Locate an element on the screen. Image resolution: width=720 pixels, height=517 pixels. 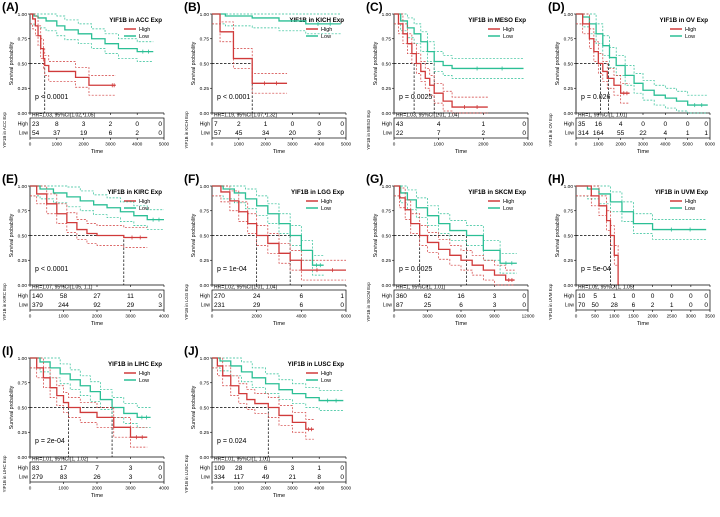
hazard-ratio: HR=1.01, 95%CI(1, 1.01) is located at coordinates (242, 460).